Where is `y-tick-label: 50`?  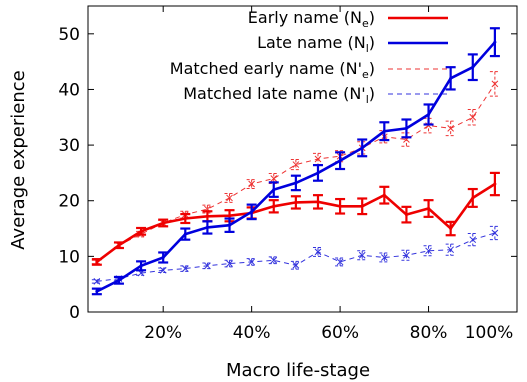
y-tick-label: 50 is located at coordinates (69, 35).